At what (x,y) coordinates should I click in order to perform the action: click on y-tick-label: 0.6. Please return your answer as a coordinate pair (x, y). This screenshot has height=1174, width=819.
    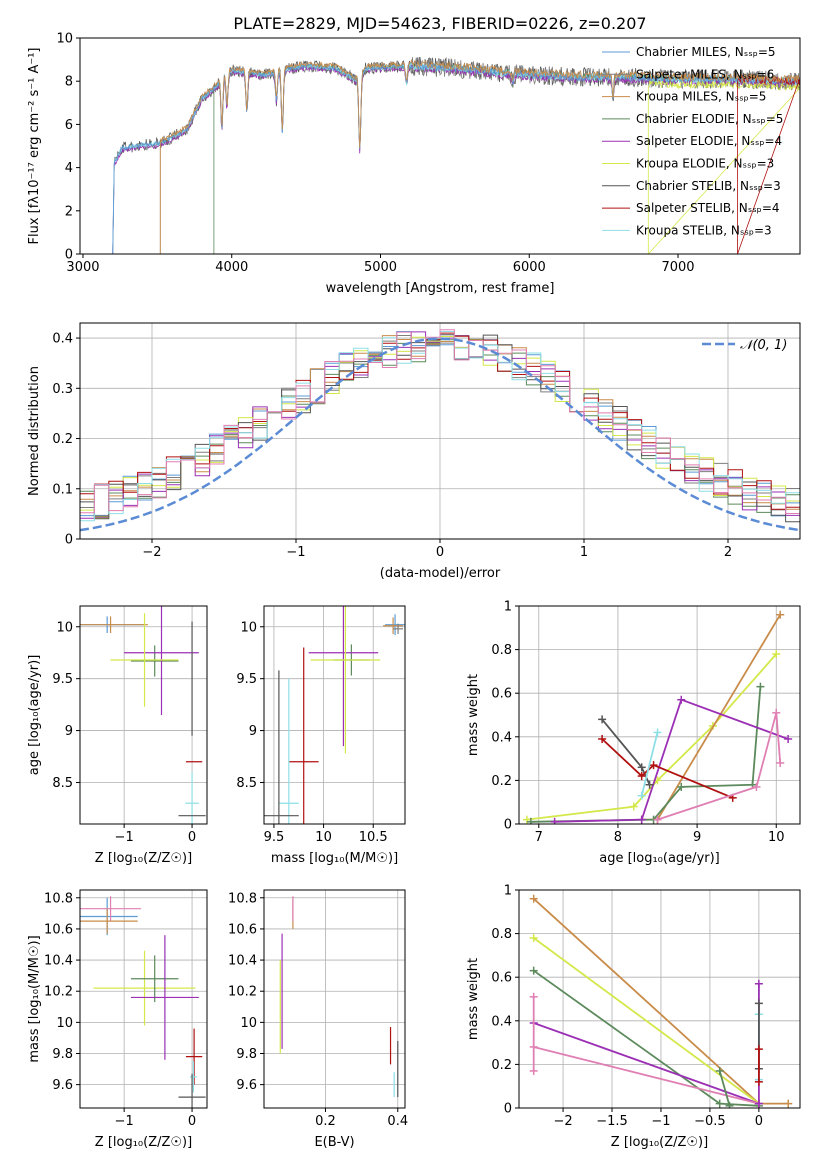
    Looking at the image, I should click on (501, 694).